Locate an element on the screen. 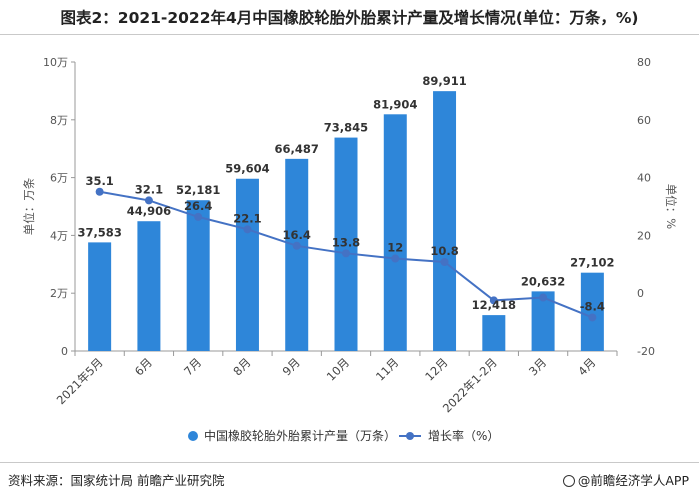 The image size is (699, 498). footer-divider is located at coordinates (349, 462).